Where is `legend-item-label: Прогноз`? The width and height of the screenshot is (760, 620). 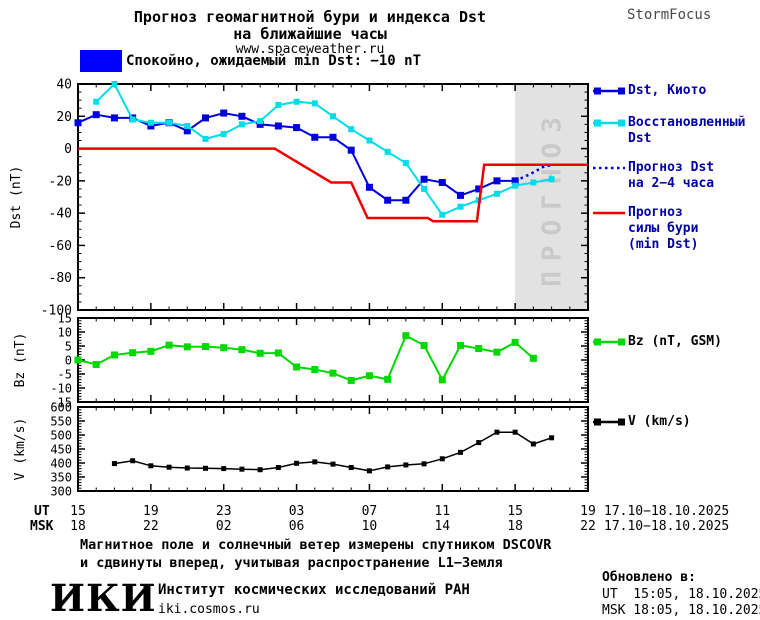 legend-item-label: Прогноз is located at coordinates (655, 212).